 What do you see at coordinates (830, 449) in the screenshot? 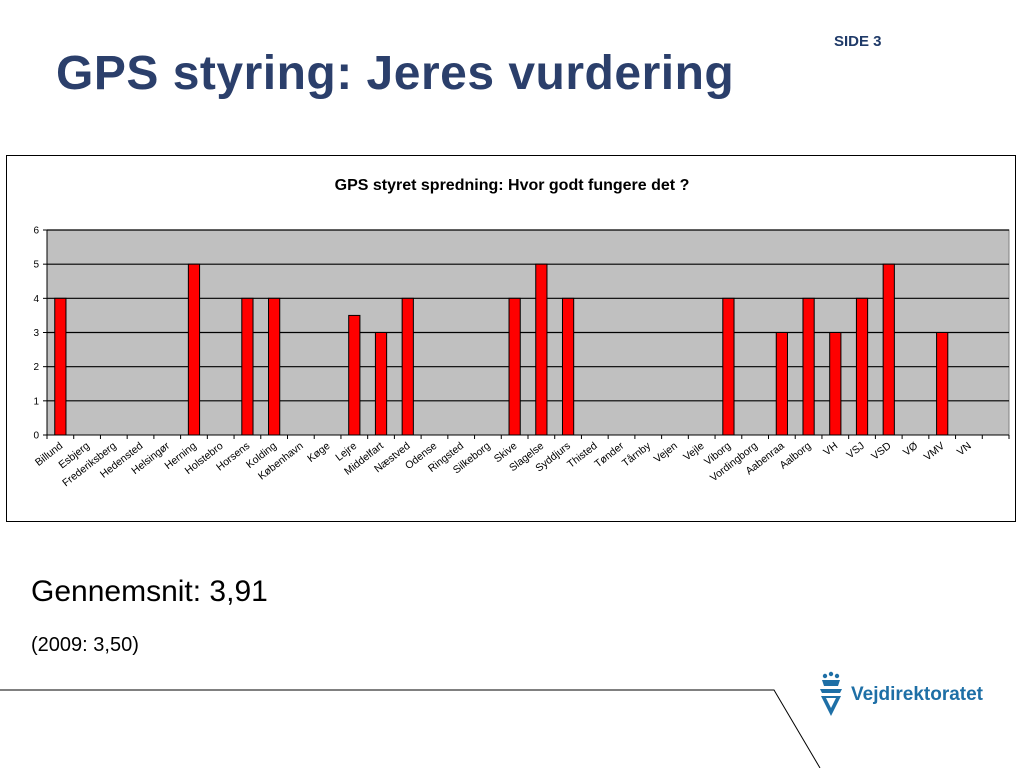
I see `x-tick-label: VH` at bounding box center [830, 449].